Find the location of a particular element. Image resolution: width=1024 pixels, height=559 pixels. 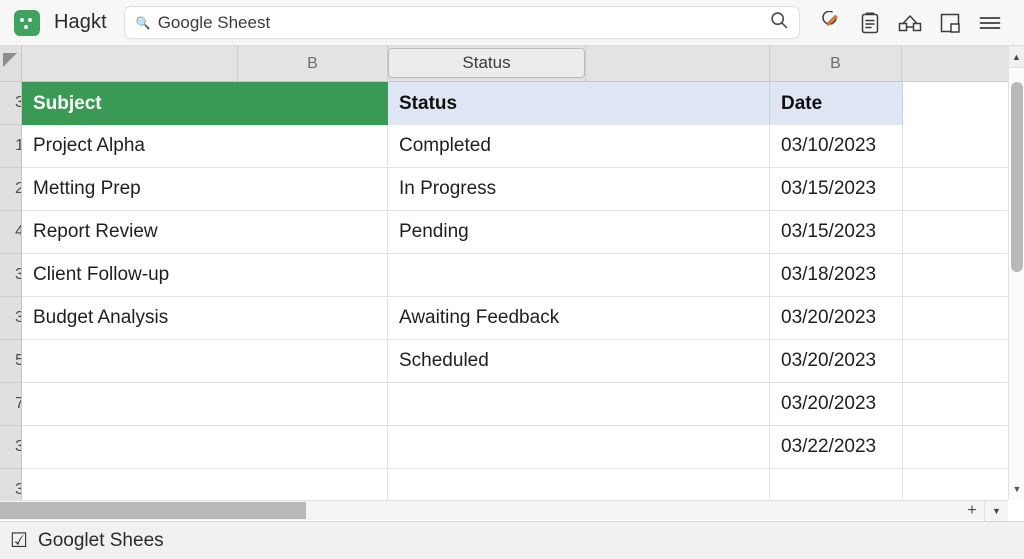

cell-r3-subject: Client Follow-up is located at coordinates (205, 275).